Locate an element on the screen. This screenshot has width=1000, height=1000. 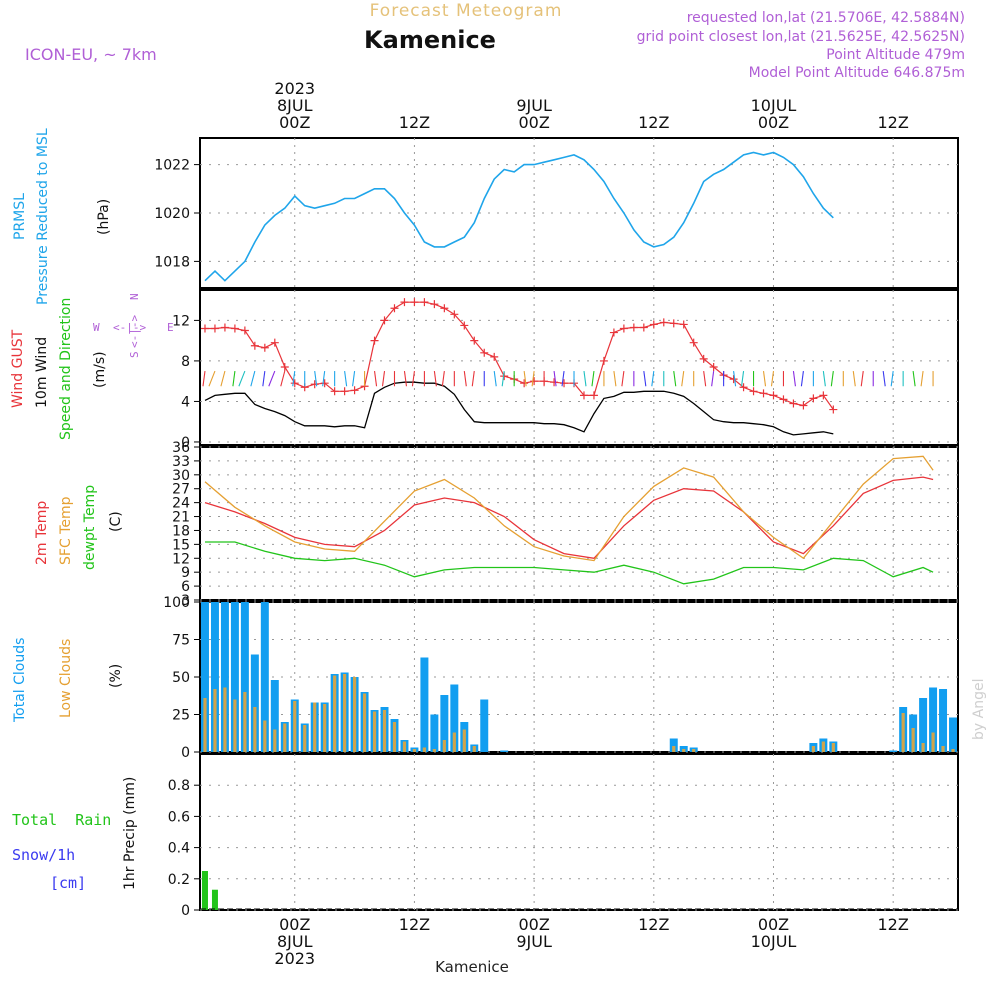
requested-coords: requested lon,lat (21.5706E, 42.5884N) is located at coordinates (826, 18).